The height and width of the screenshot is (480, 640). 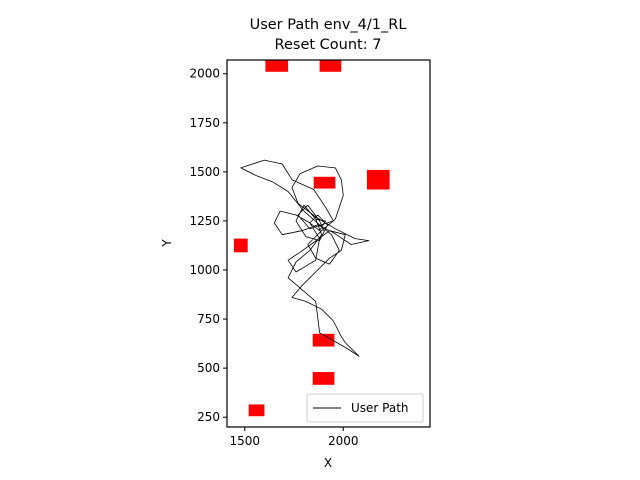 What do you see at coordinates (204, 123) in the screenshot?
I see `y-tick-label-6: 1750` at bounding box center [204, 123].